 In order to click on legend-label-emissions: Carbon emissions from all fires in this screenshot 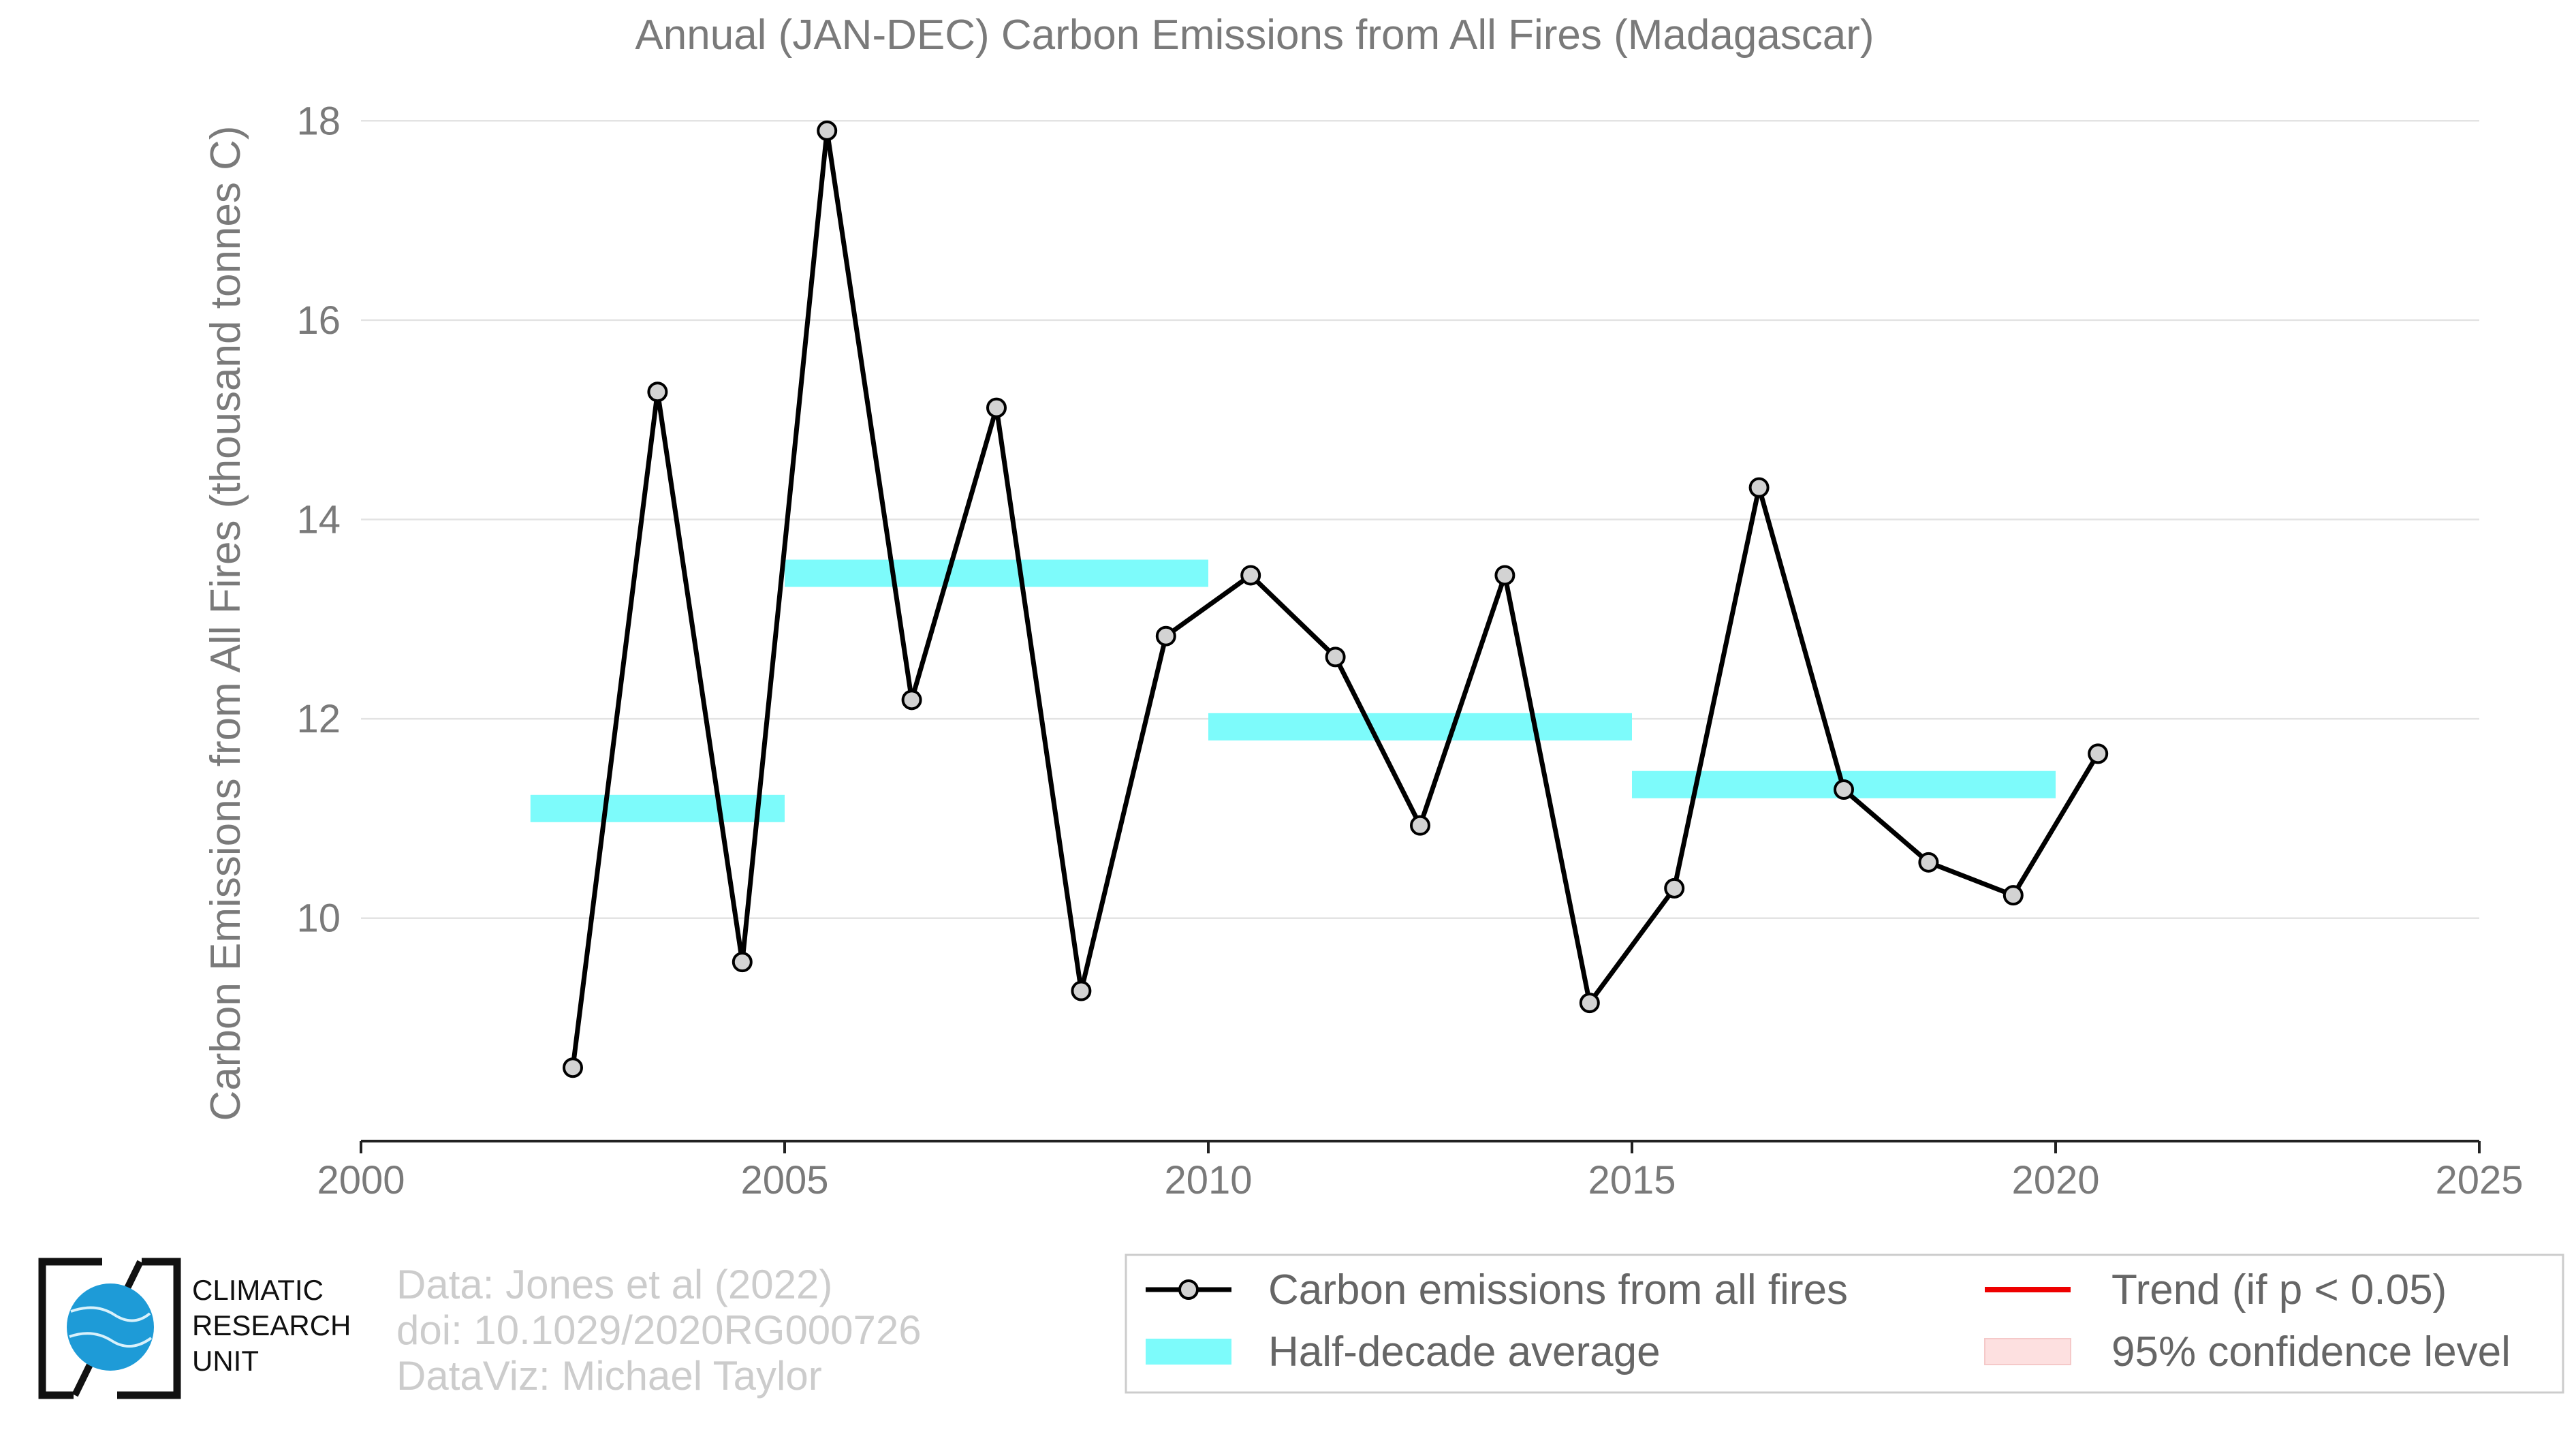, I will do `click(1558, 1289)`.